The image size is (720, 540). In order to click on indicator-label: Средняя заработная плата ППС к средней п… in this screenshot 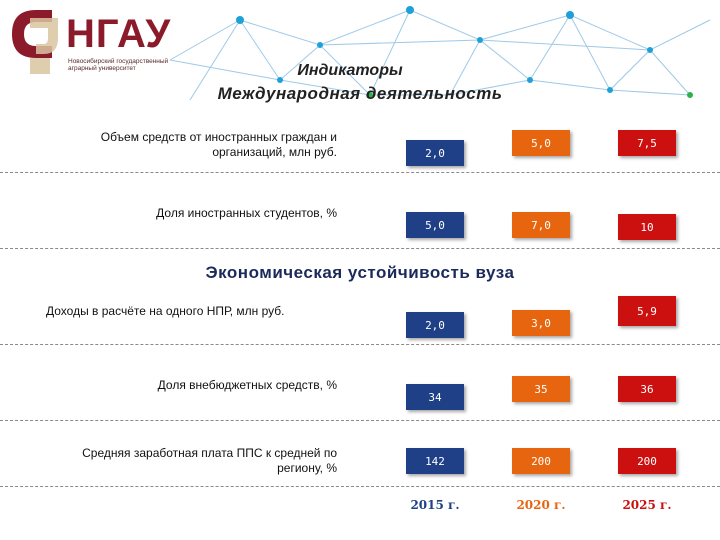, I will do `click(209, 460)`.